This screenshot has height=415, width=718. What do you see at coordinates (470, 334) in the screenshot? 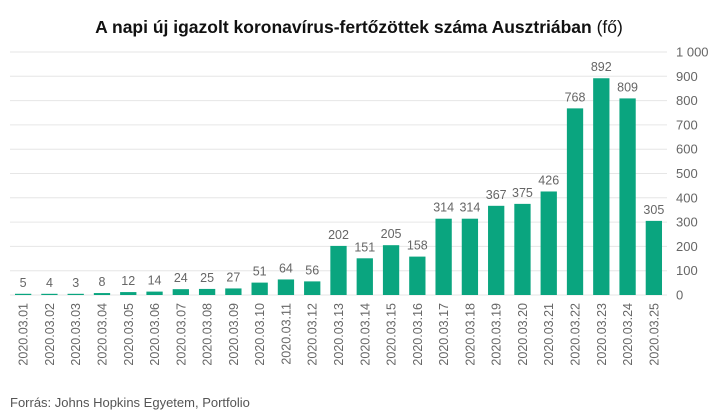
I see `x-tick-label: 2020.03.18` at bounding box center [470, 334].